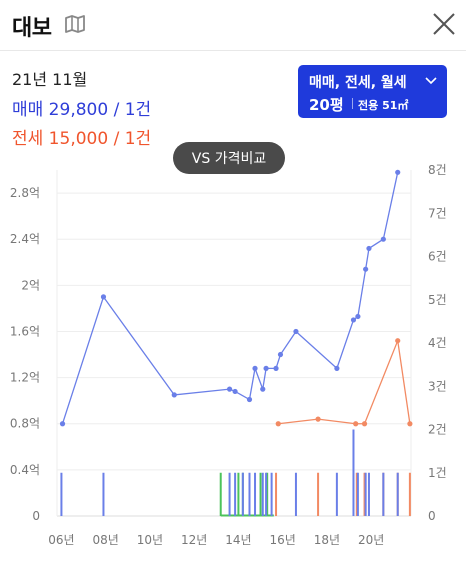 This screenshot has width=466, height=562. What do you see at coordinates (150, 540) in the screenshot?
I see `x-tick-label: 10년` at bounding box center [150, 540].